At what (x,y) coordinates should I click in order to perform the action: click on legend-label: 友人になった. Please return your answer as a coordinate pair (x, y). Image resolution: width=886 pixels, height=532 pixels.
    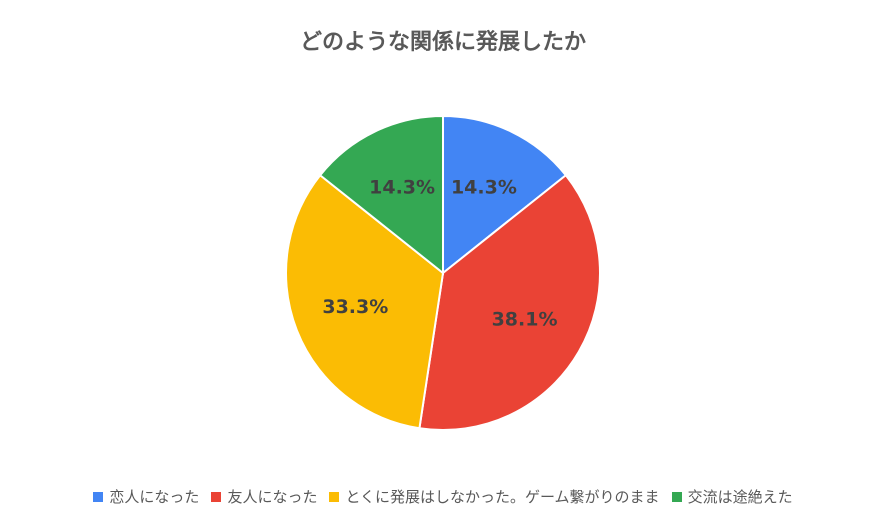
    Looking at the image, I should click on (272, 497).